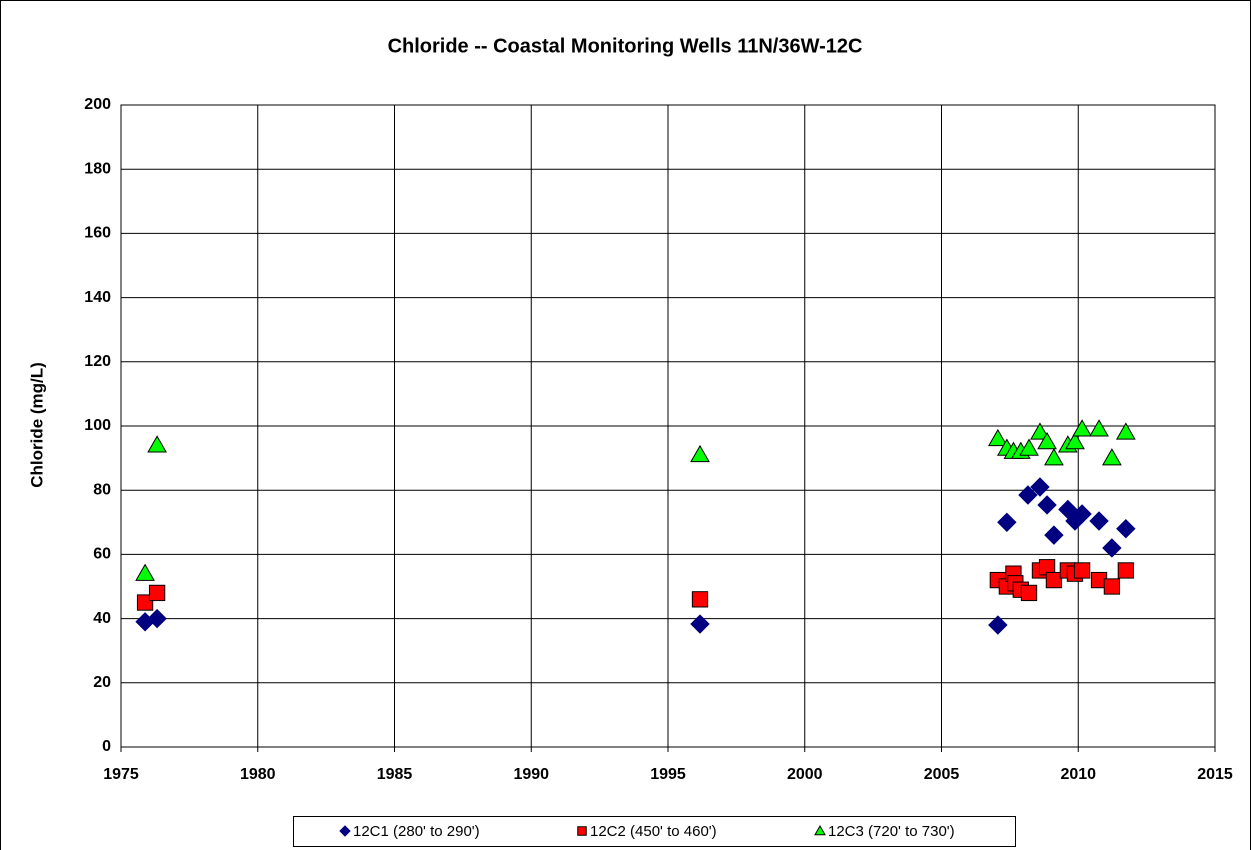 The height and width of the screenshot is (850, 1251). I want to click on y-tick-label: 200, so click(97, 104).